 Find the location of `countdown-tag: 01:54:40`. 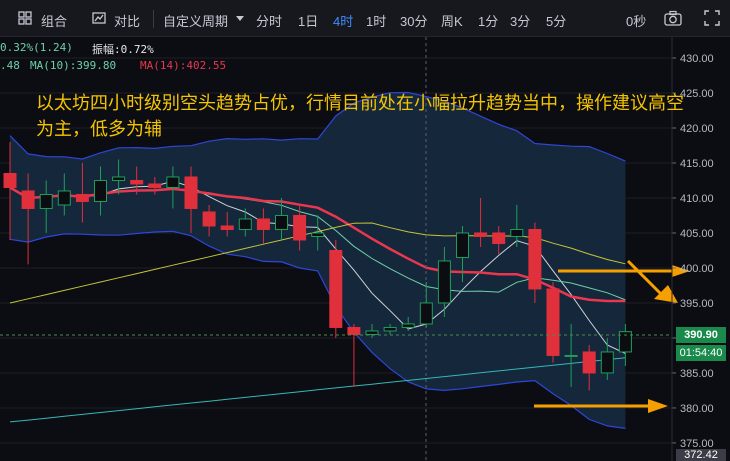

countdown-tag: 01:54:40 is located at coordinates (701, 353).